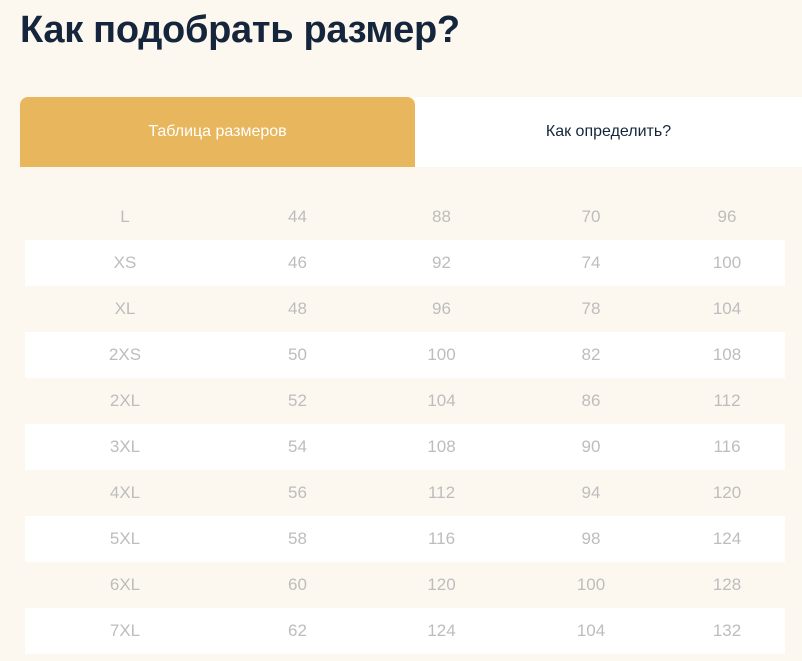  I want to click on cell-size: XS, so click(125, 262).